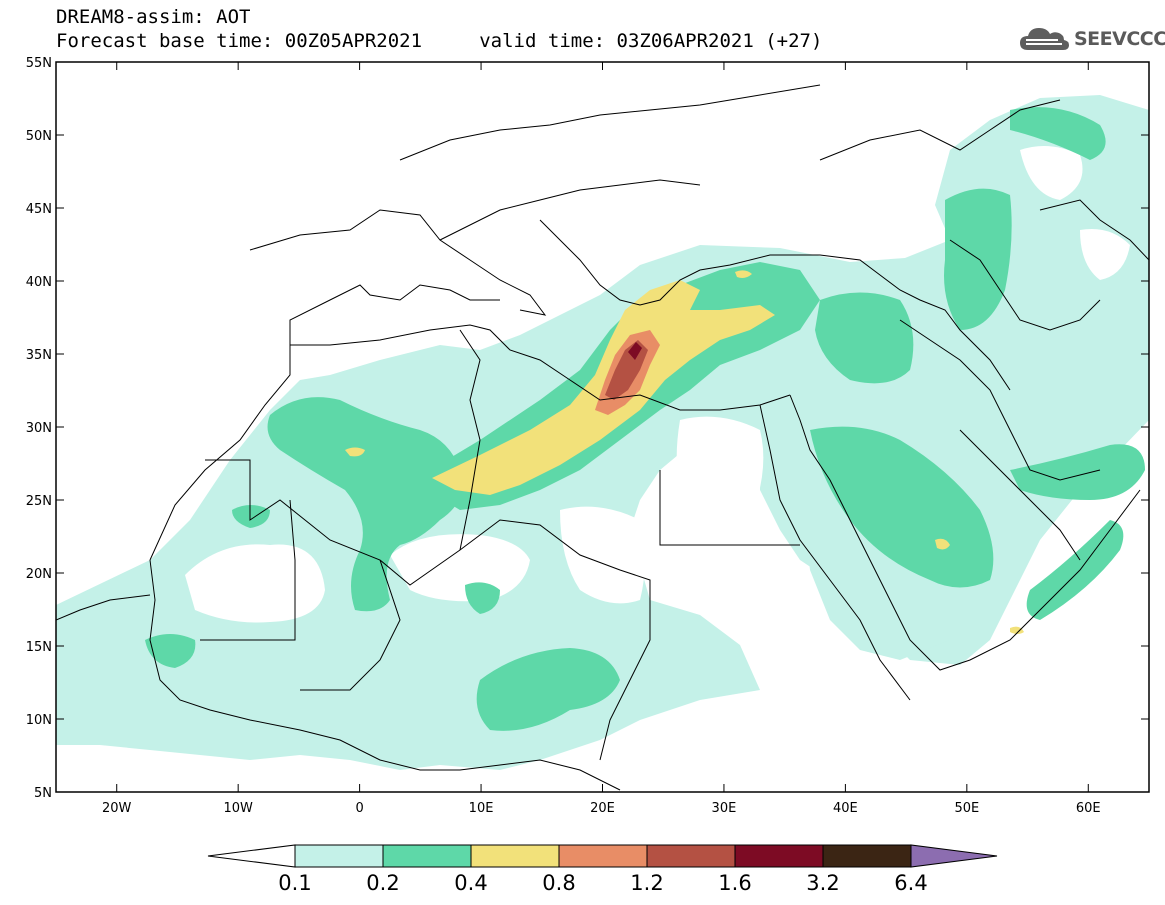 This screenshot has width=1165, height=905. What do you see at coordinates (822, 883) in the screenshot?
I see `colorbar-label: 3.2` at bounding box center [822, 883].